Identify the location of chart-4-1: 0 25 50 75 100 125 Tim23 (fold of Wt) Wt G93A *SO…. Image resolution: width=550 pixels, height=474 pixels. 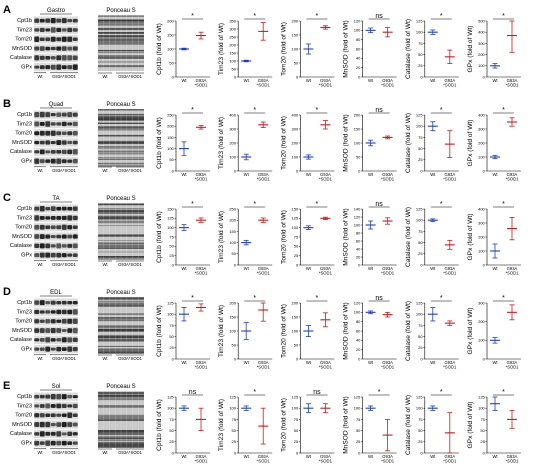
(245, 426).